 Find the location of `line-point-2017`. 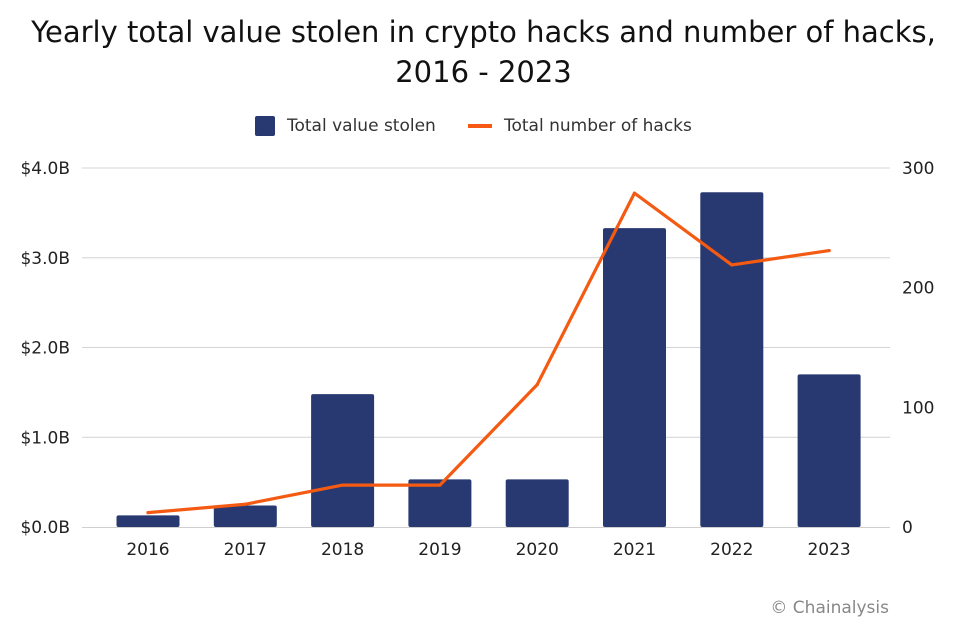

line-point-2017 is located at coordinates (245, 504).